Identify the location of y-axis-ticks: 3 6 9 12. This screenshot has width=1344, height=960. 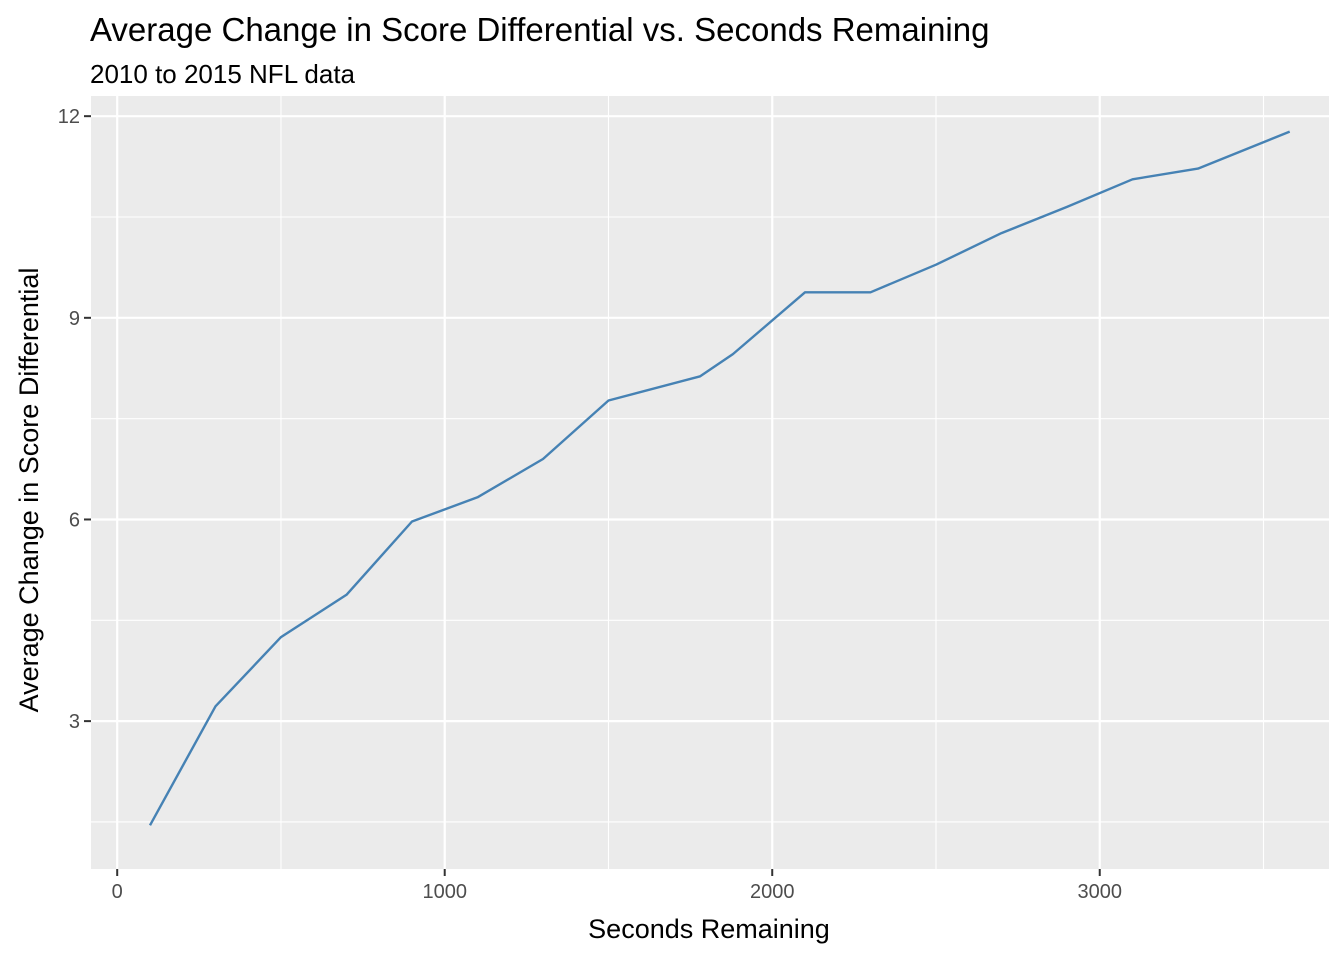
(74, 419).